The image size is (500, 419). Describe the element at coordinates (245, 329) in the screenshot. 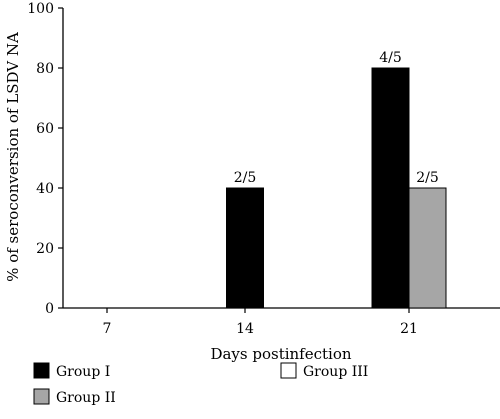

I see `x-tick-label: 14` at that location.